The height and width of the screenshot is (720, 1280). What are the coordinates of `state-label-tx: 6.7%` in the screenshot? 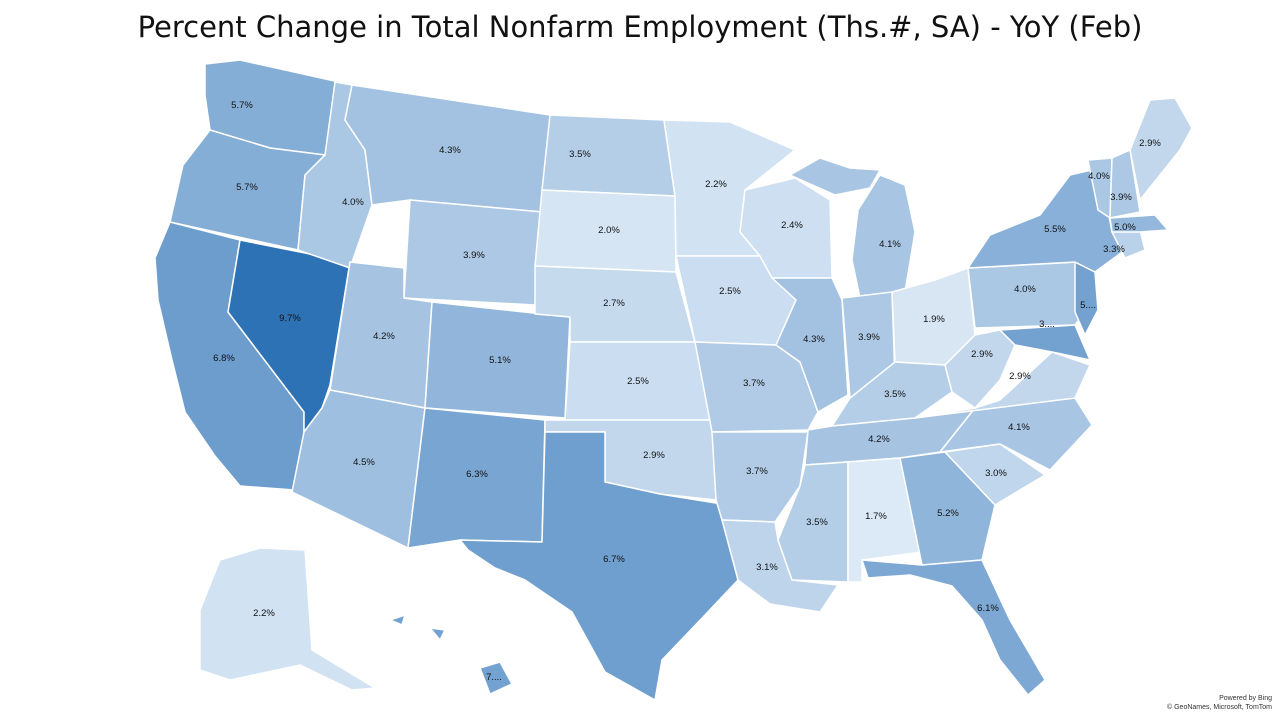 It's located at (614, 559).